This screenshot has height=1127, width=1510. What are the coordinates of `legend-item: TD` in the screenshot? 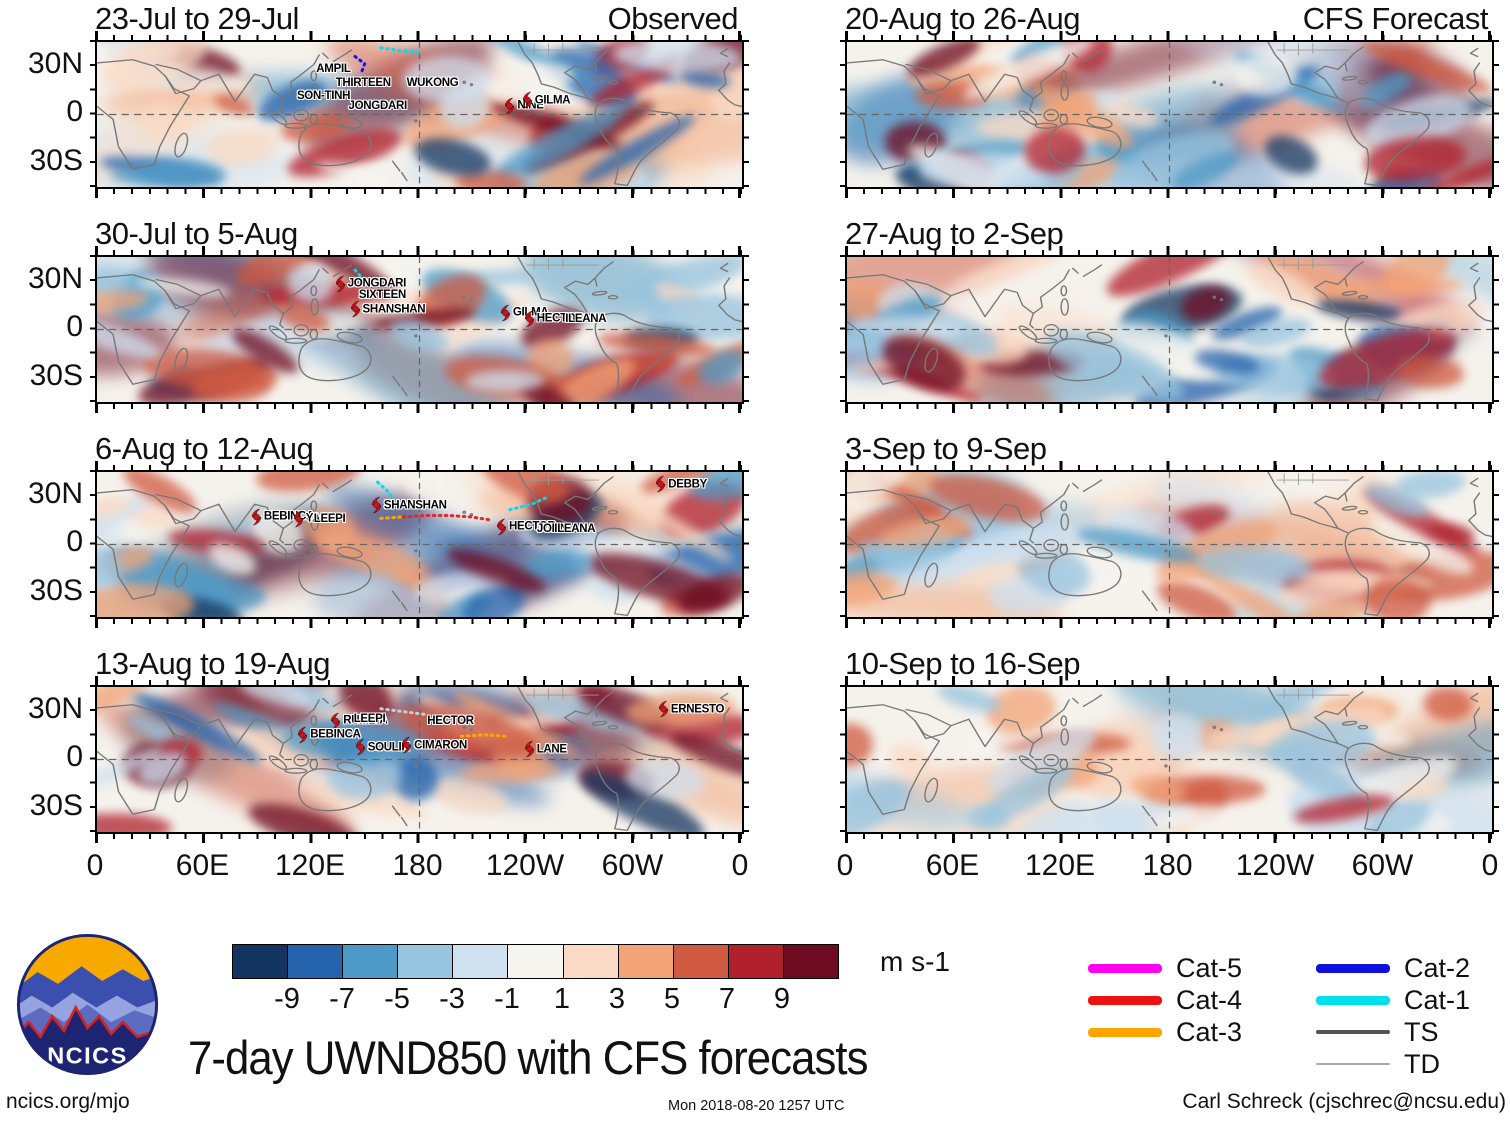 It's located at (1413, 1064).